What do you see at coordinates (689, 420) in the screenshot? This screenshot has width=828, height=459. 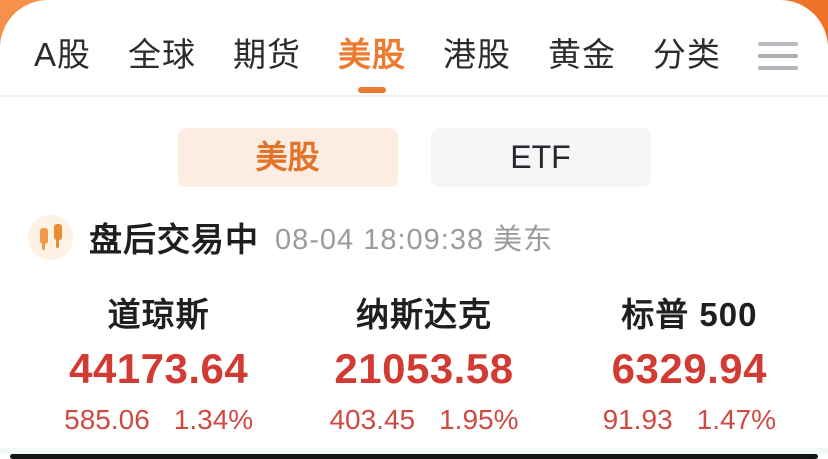 I see `index-change: 91.93 1.47%` at bounding box center [689, 420].